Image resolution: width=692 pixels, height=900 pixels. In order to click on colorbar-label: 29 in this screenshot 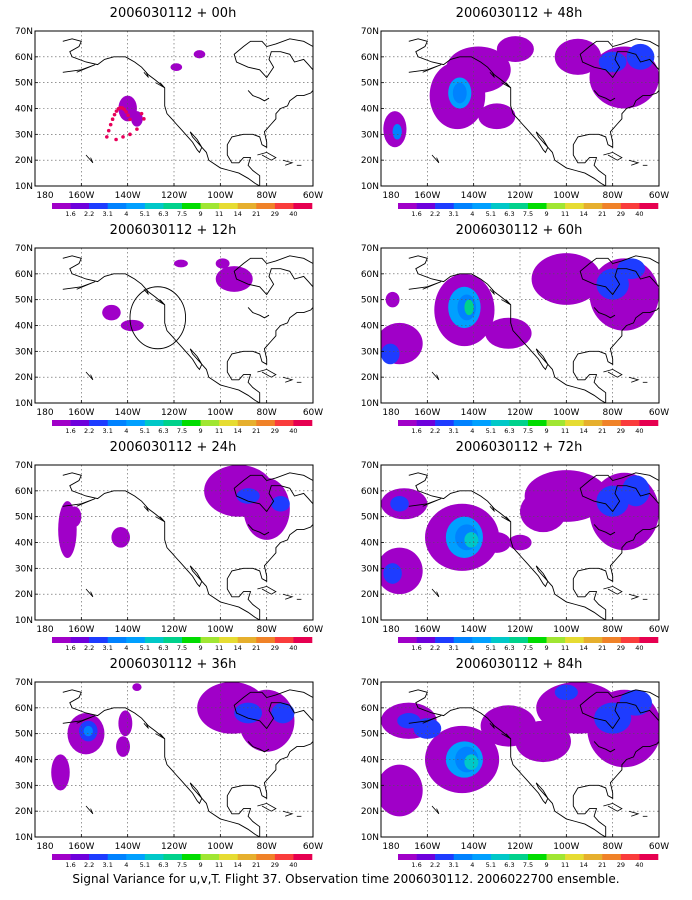, I will do `click(275, 864)`.